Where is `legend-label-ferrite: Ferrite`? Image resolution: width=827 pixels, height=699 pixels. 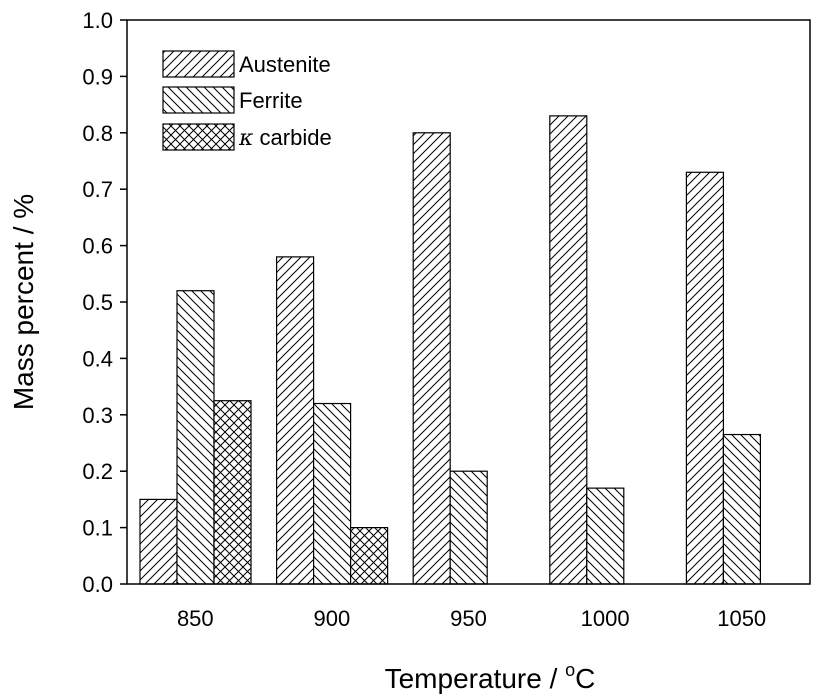
legend-label-ferrite: Ferrite is located at coordinates (271, 100).